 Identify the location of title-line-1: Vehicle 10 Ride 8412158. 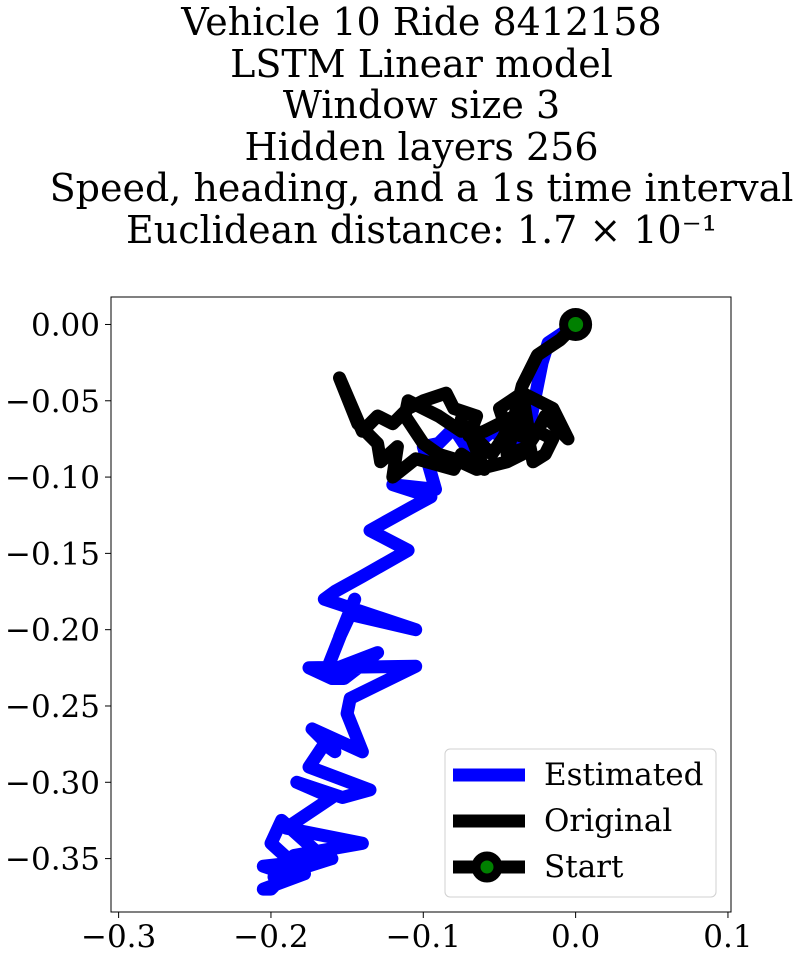
(421, 22).